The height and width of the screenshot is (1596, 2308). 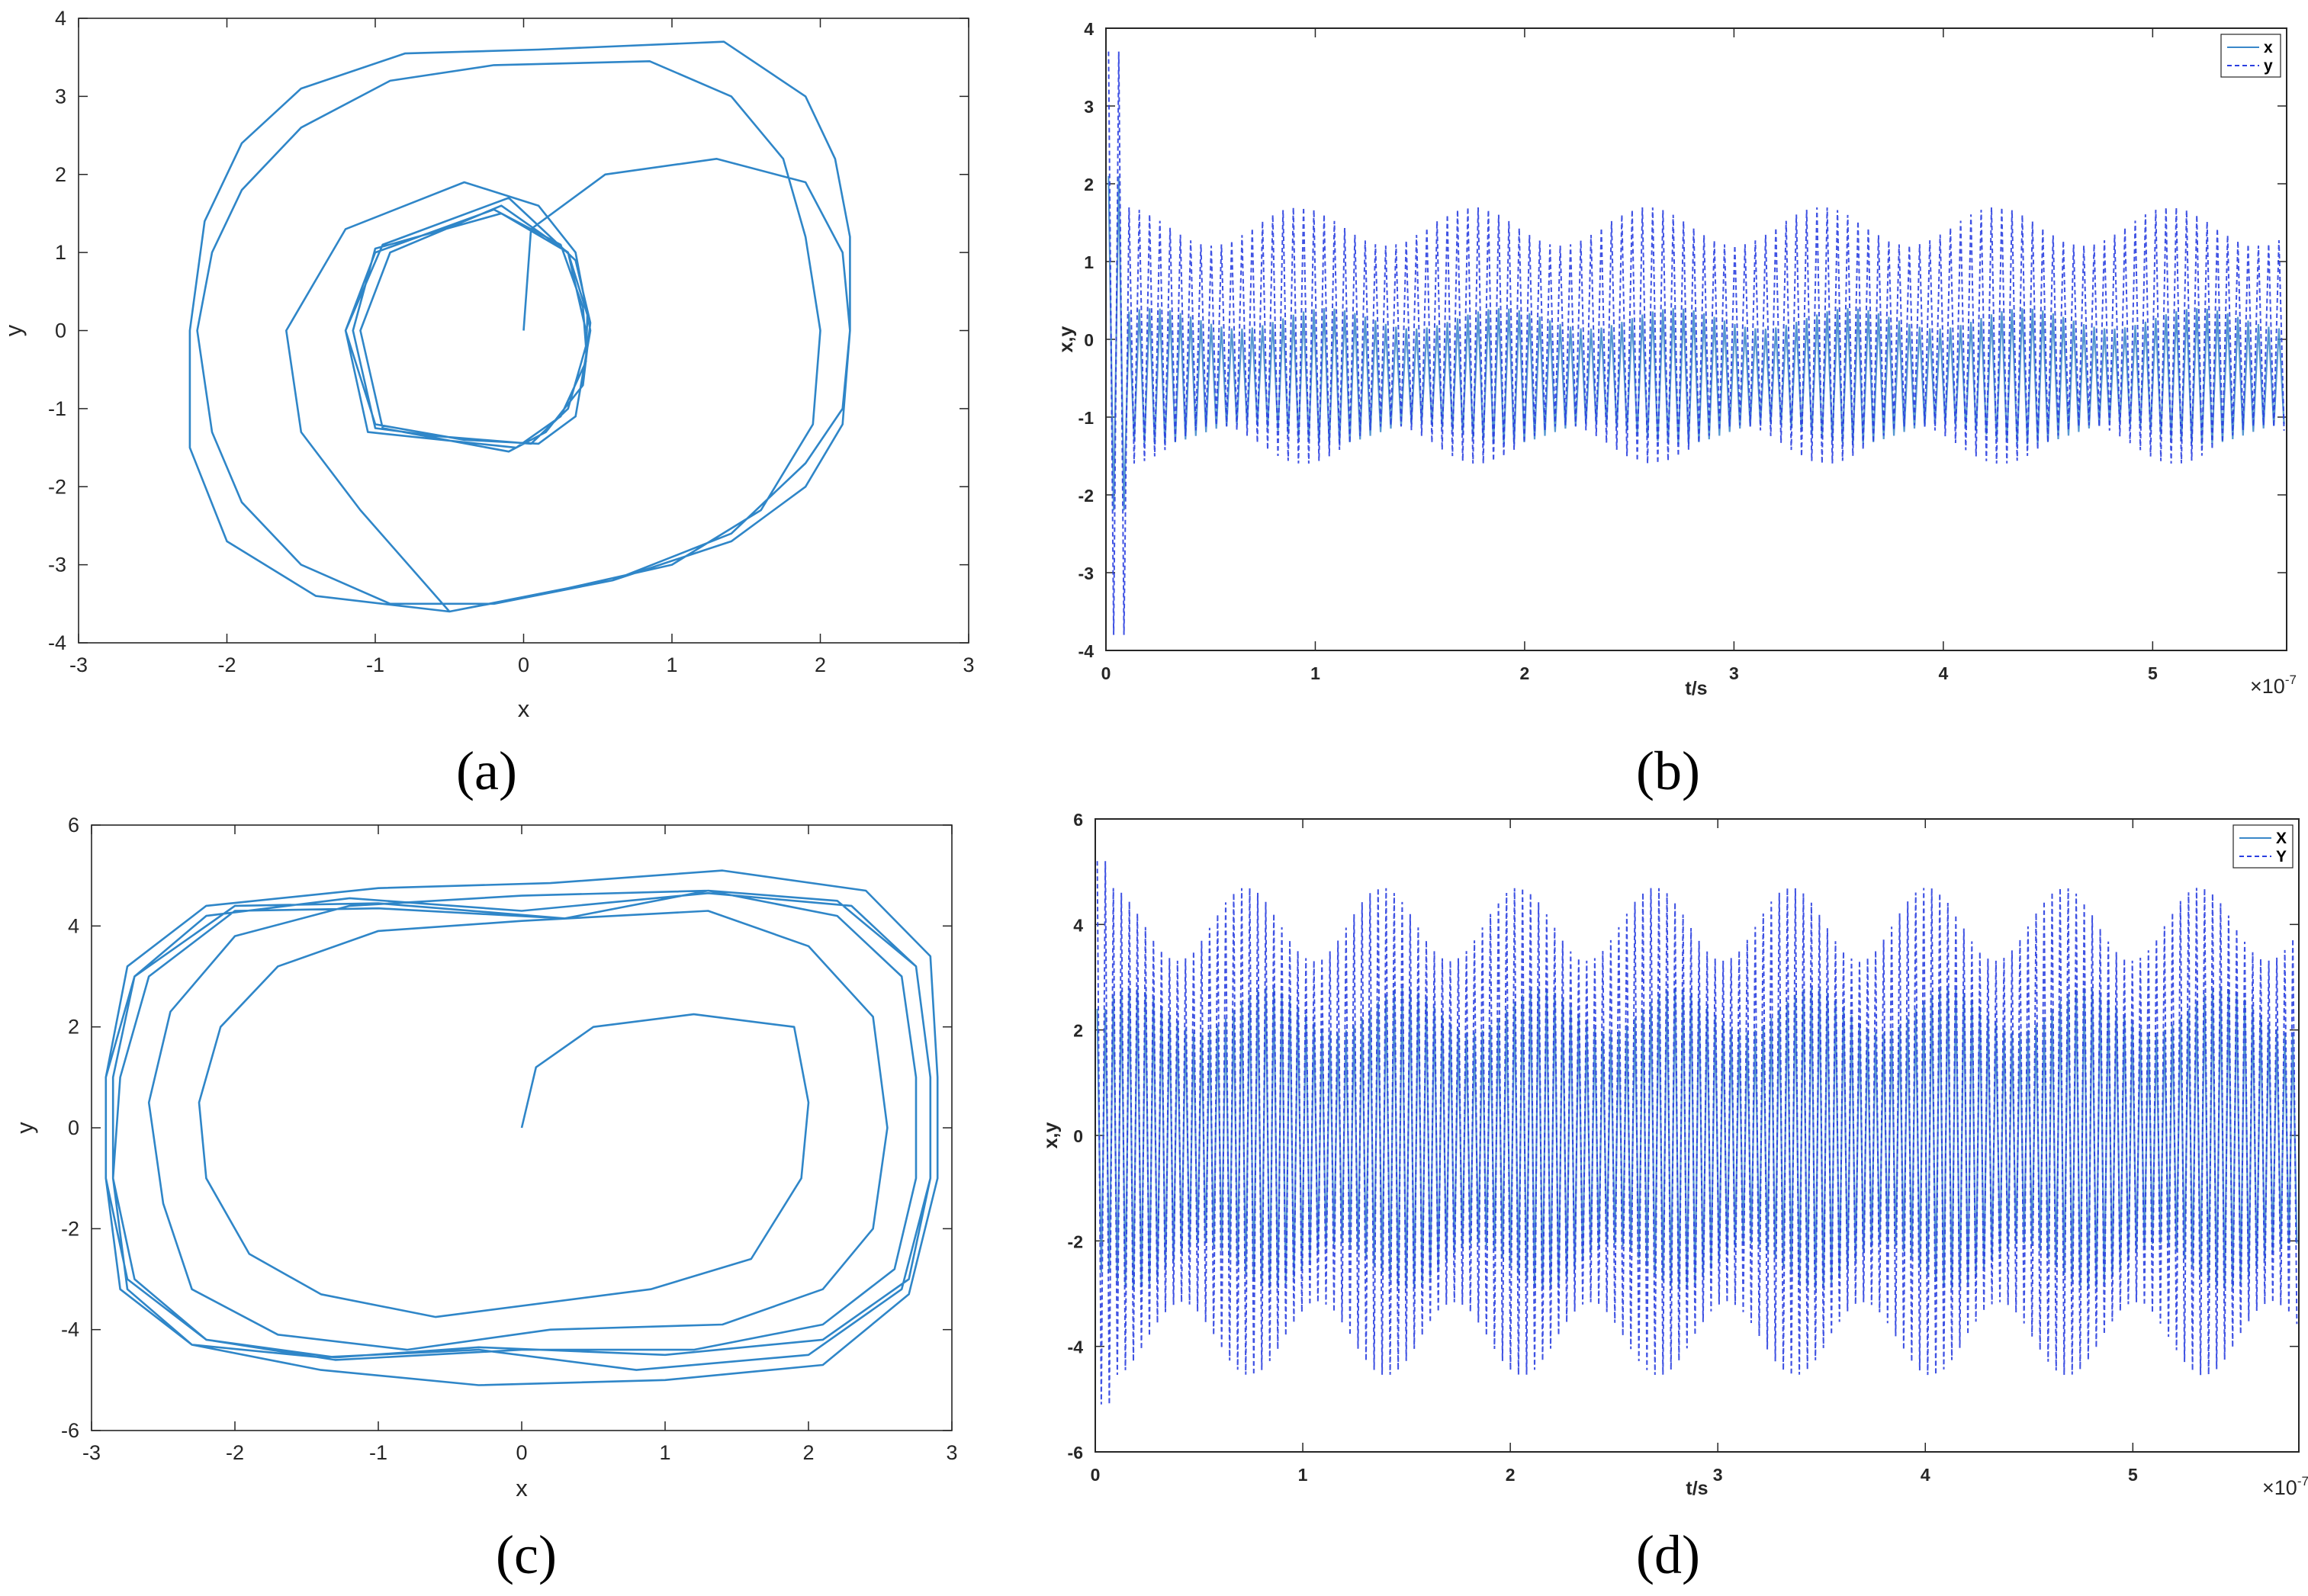 I want to click on panel-caption: (b), so click(x=1668, y=771).